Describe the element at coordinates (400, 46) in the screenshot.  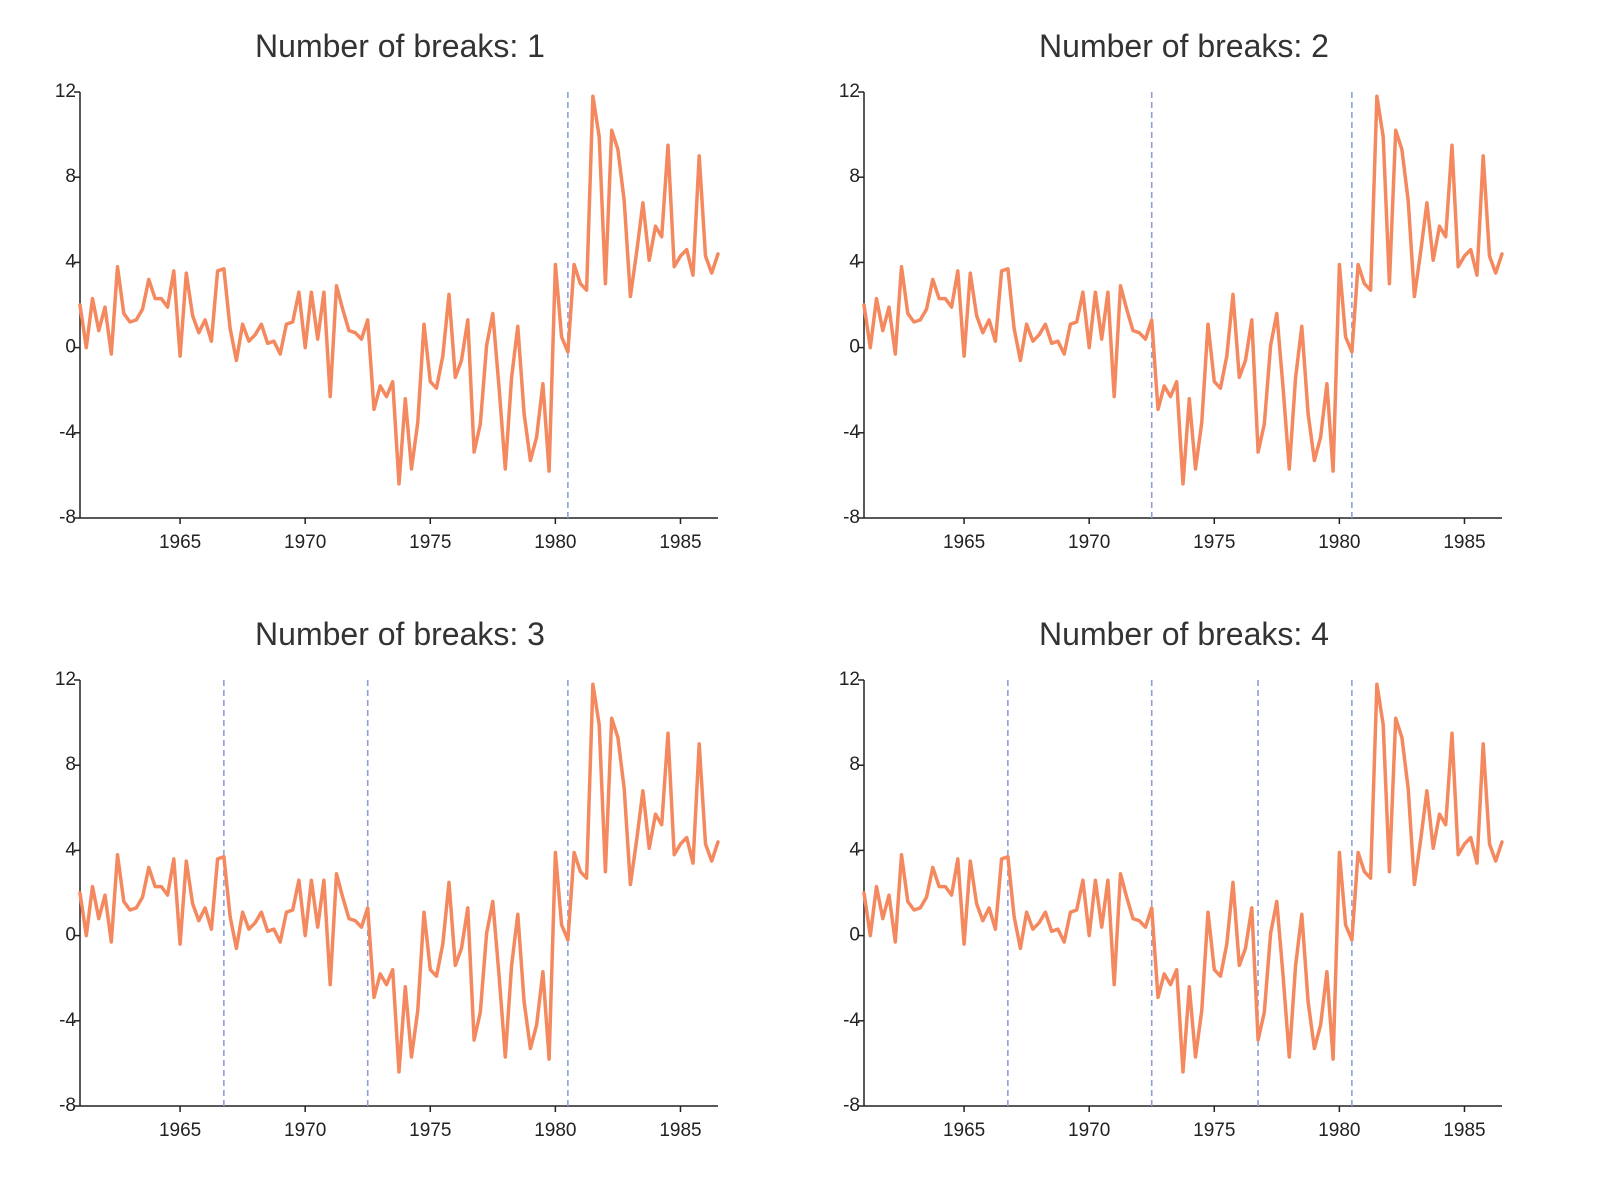
I see `panel-title: Number of breaks: 1` at that location.